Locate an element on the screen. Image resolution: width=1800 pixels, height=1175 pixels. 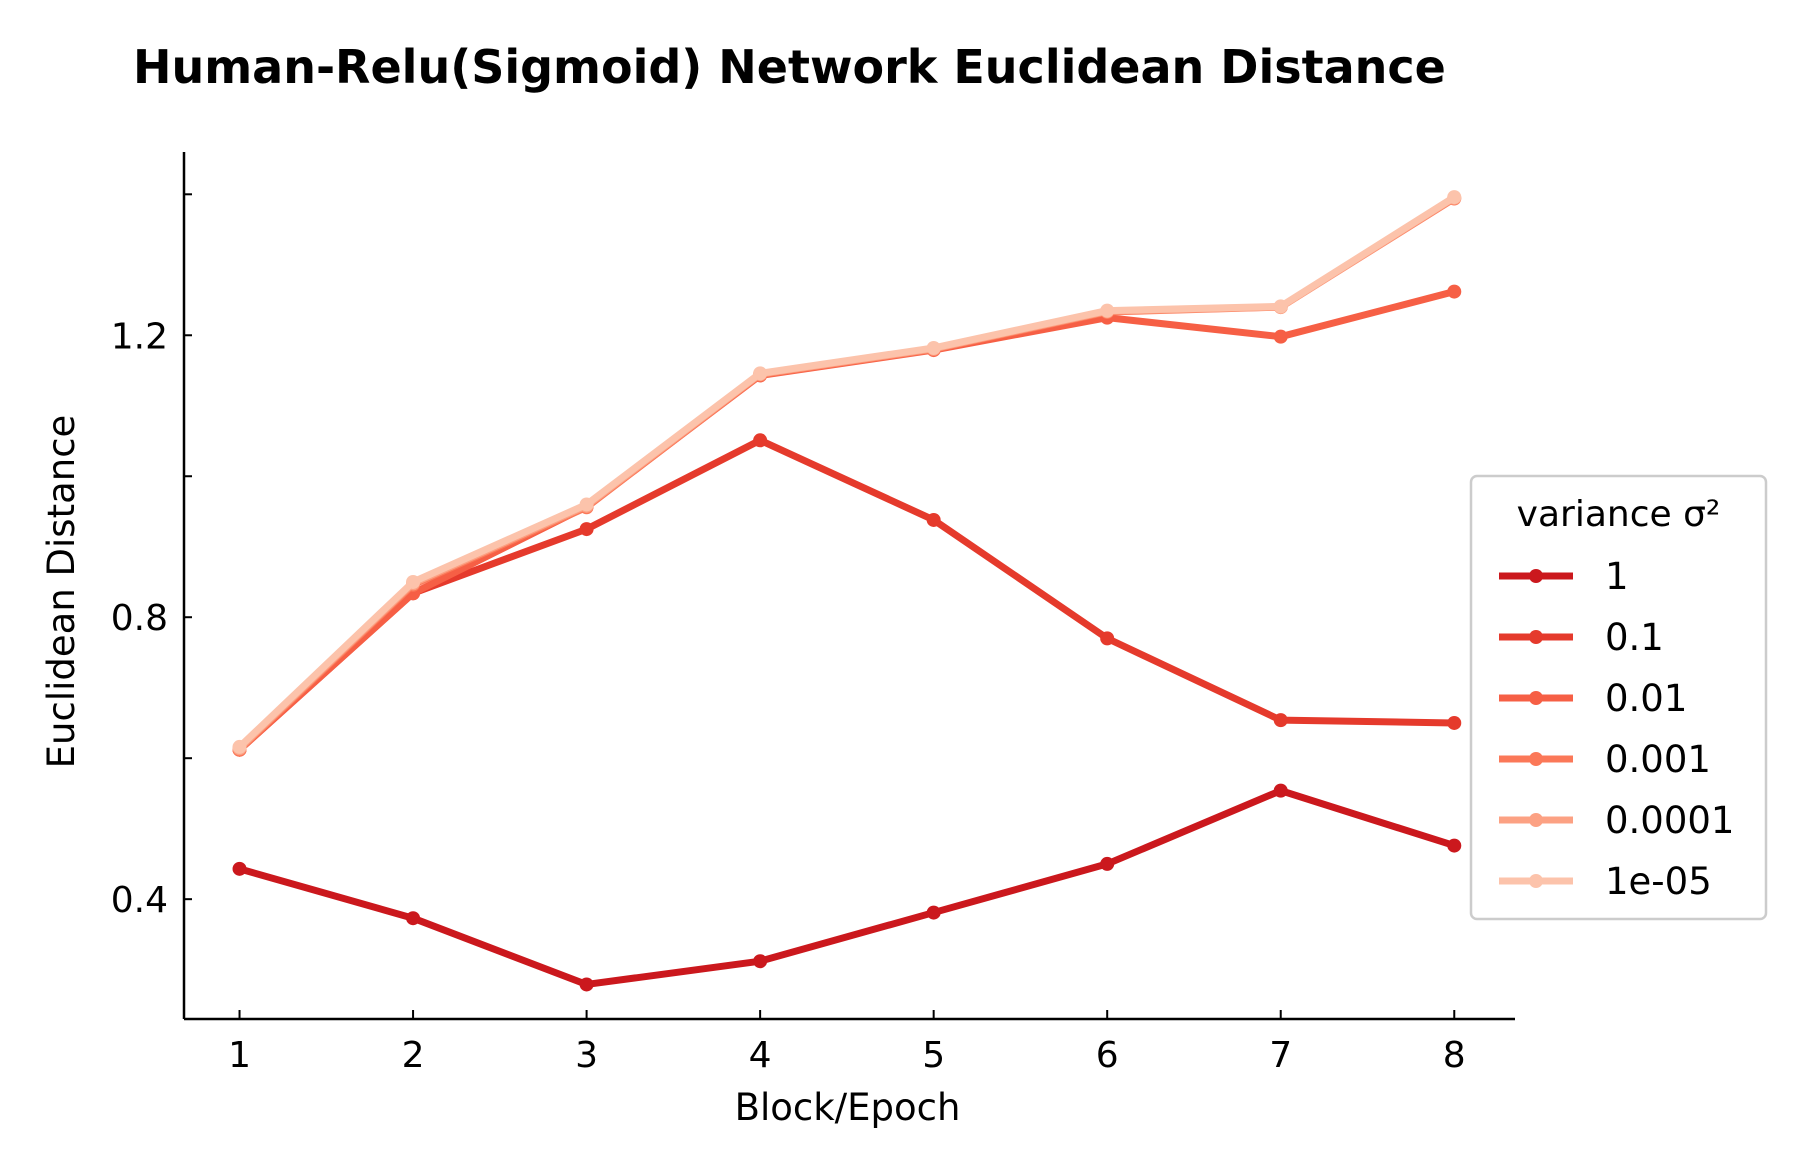
legend-marker-0.1 is located at coordinates (1536, 637).